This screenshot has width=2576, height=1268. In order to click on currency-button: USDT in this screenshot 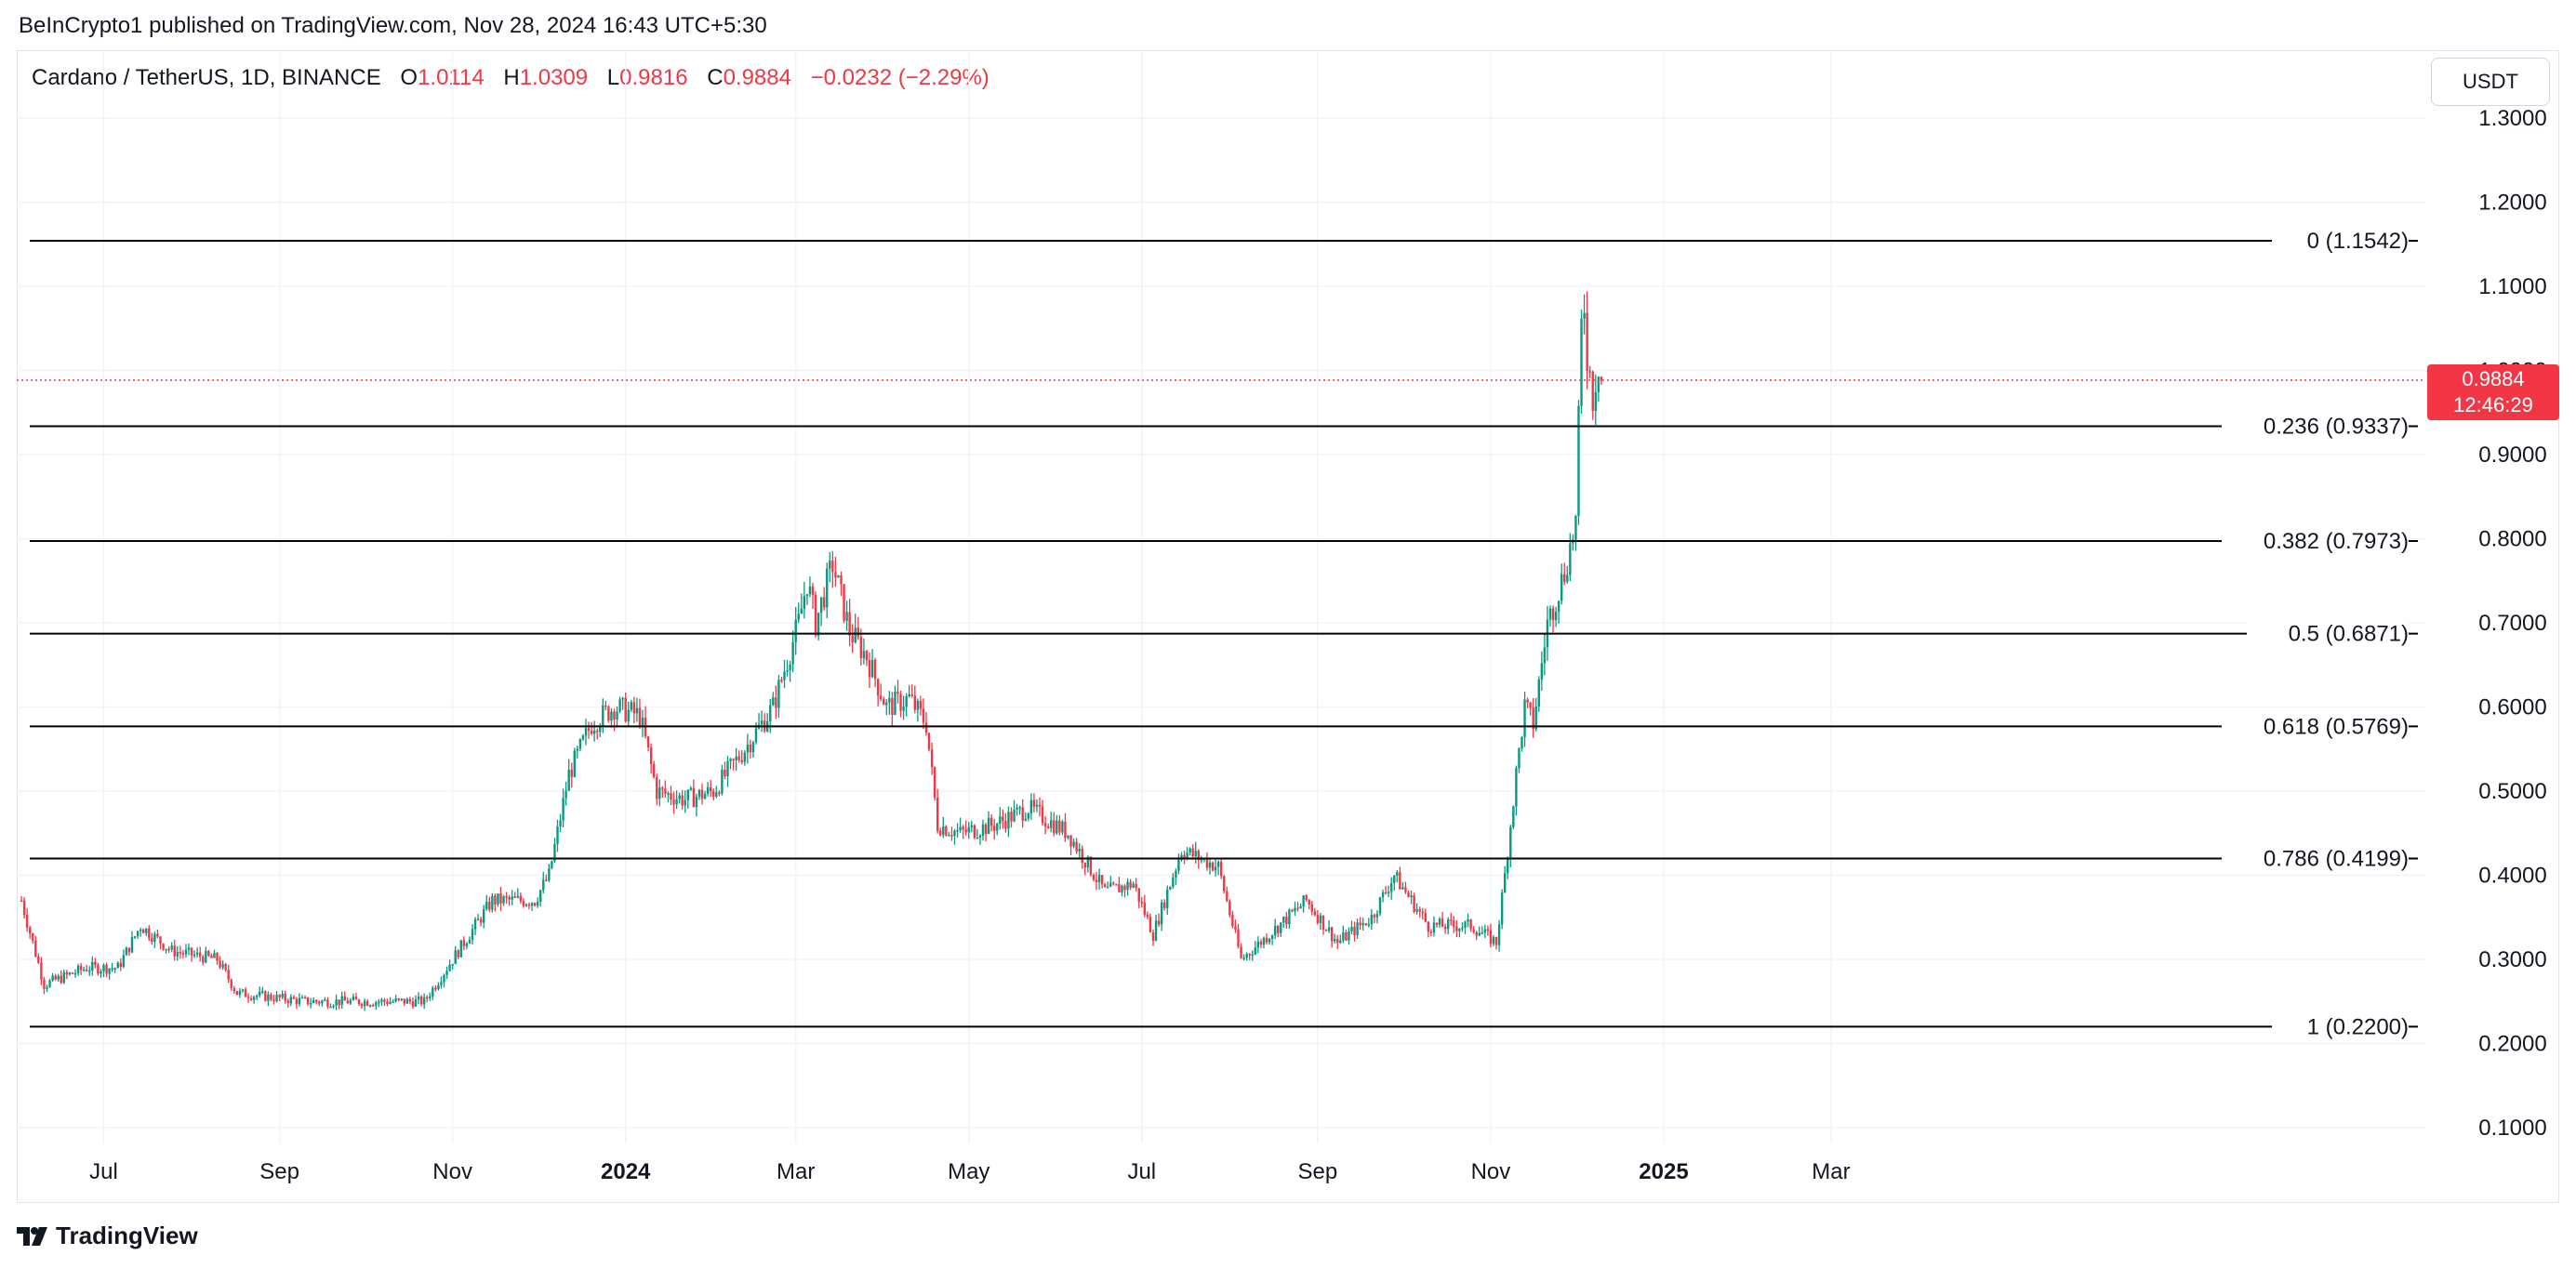, I will do `click(2490, 82)`.